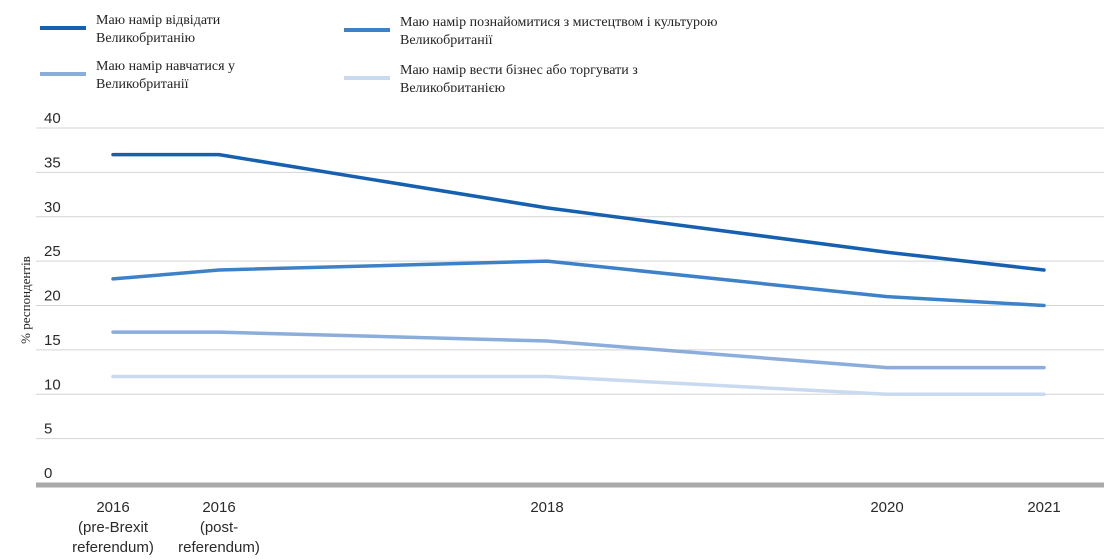  Describe the element at coordinates (52, 384) in the screenshot. I see `y-tick-label: 10` at that location.